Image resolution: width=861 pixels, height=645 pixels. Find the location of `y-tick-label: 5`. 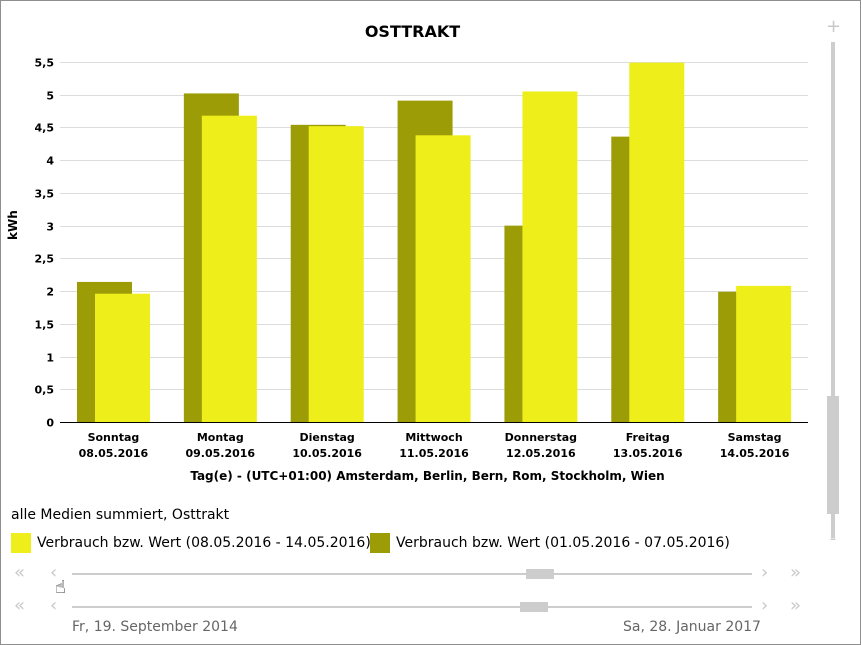

y-tick-label: 5 is located at coordinates (50, 96).